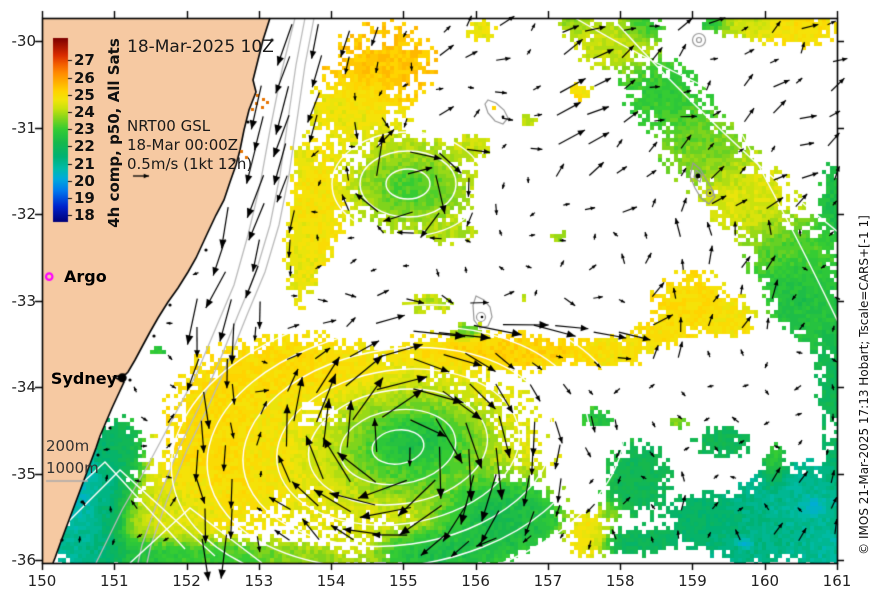 This screenshot has height=600, width=880. What do you see at coordinates (84, 146) in the screenshot?
I see `colorbar-tick-label: 22` at bounding box center [84, 146].